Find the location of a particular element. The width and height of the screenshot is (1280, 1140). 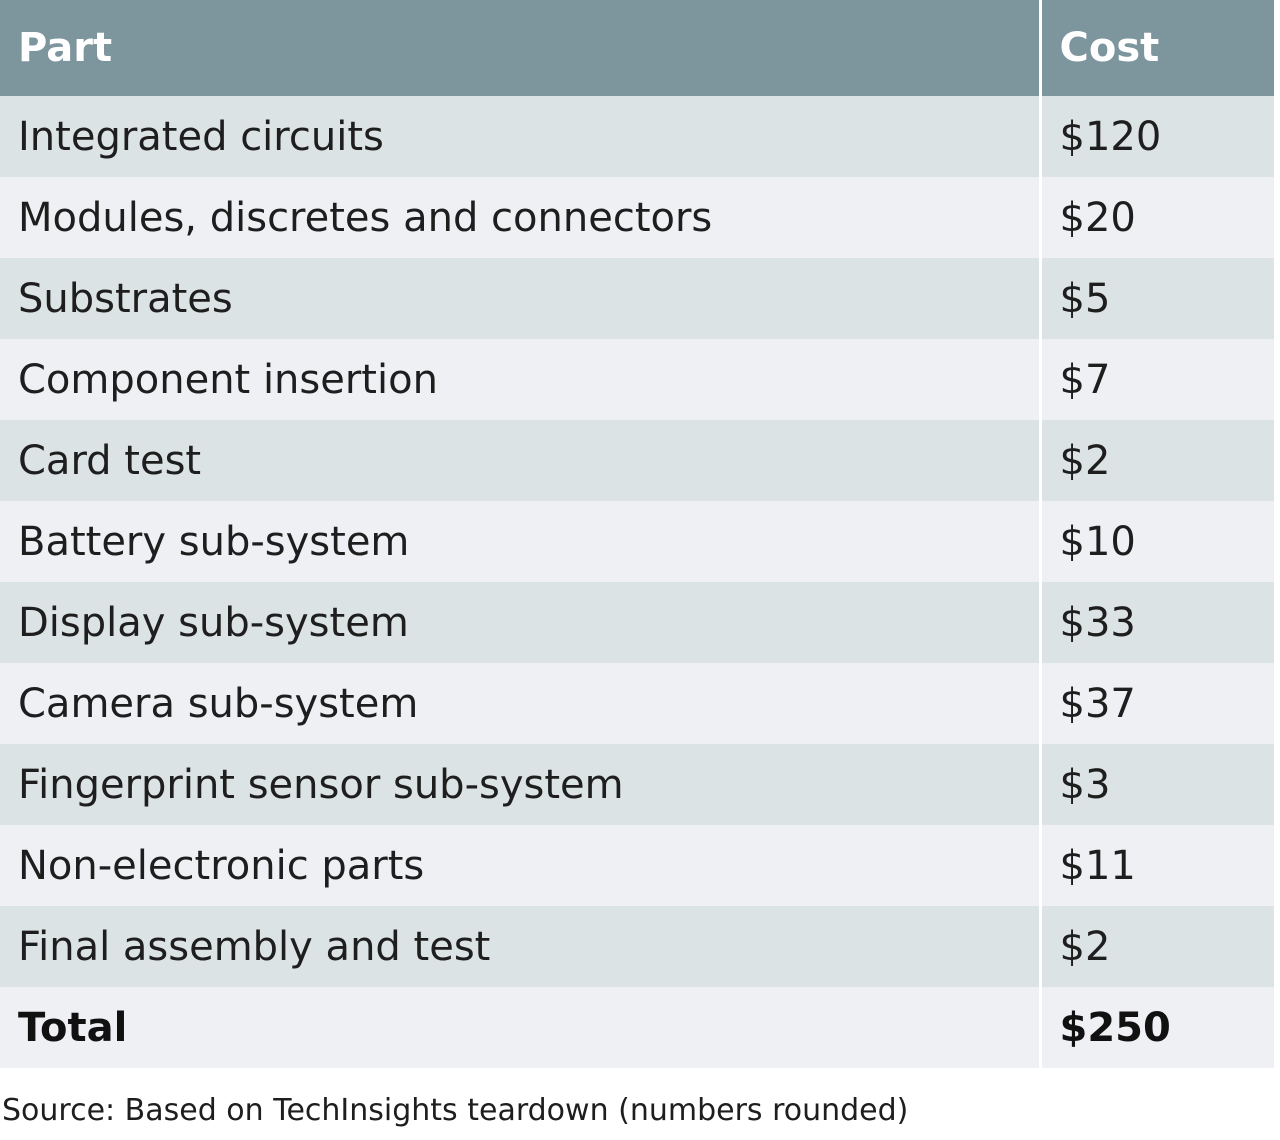

part-cell: Component insertion is located at coordinates (520, 379).